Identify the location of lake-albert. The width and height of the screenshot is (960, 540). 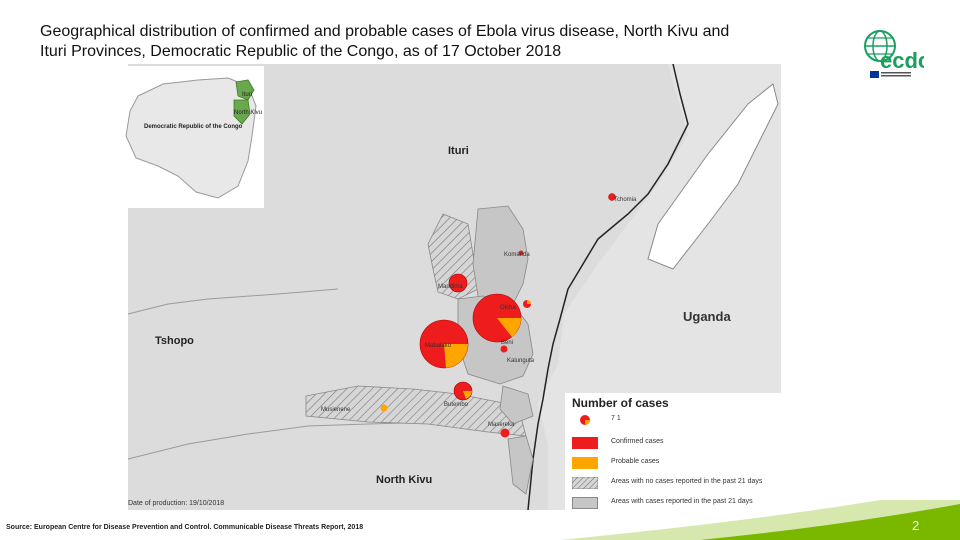
(713, 176).